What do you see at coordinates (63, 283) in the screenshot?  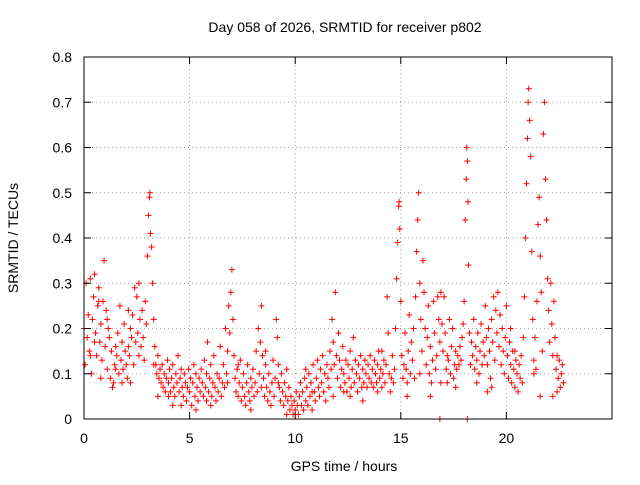 I see `y-tick-label: 0.3` at bounding box center [63, 283].